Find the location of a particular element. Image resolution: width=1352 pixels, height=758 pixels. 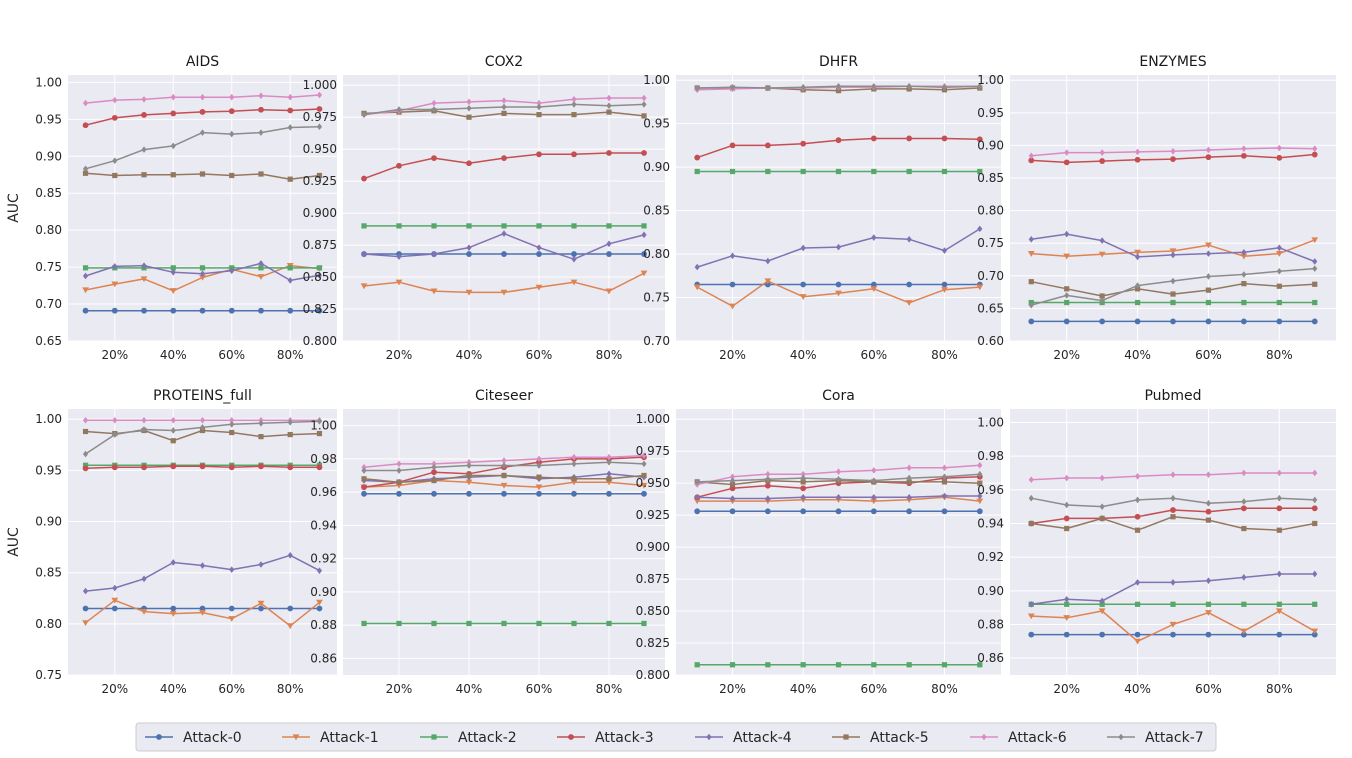

y-tick-label: 0.875 is located at coordinates (320, 245).